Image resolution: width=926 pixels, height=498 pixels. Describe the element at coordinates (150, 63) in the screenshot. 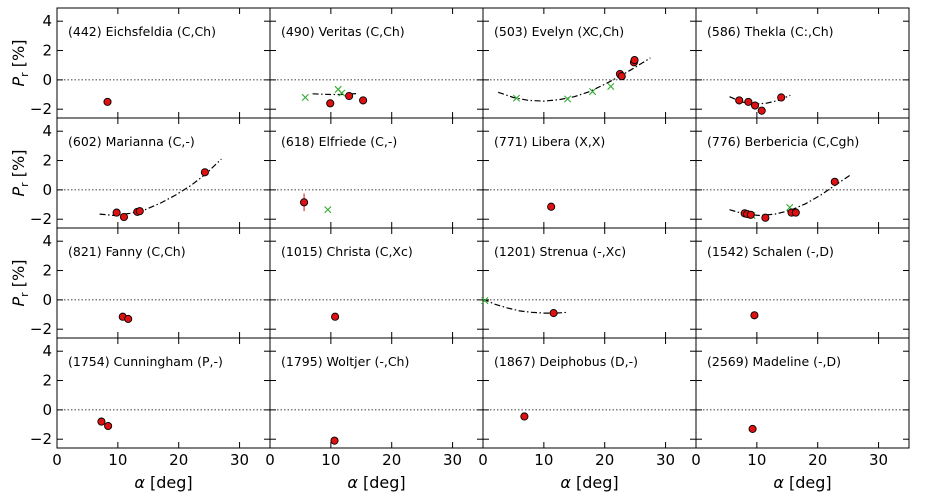

I see `panel-1: (442) Eichsfeldia (C,Ch) −2 0 2 4` at that location.